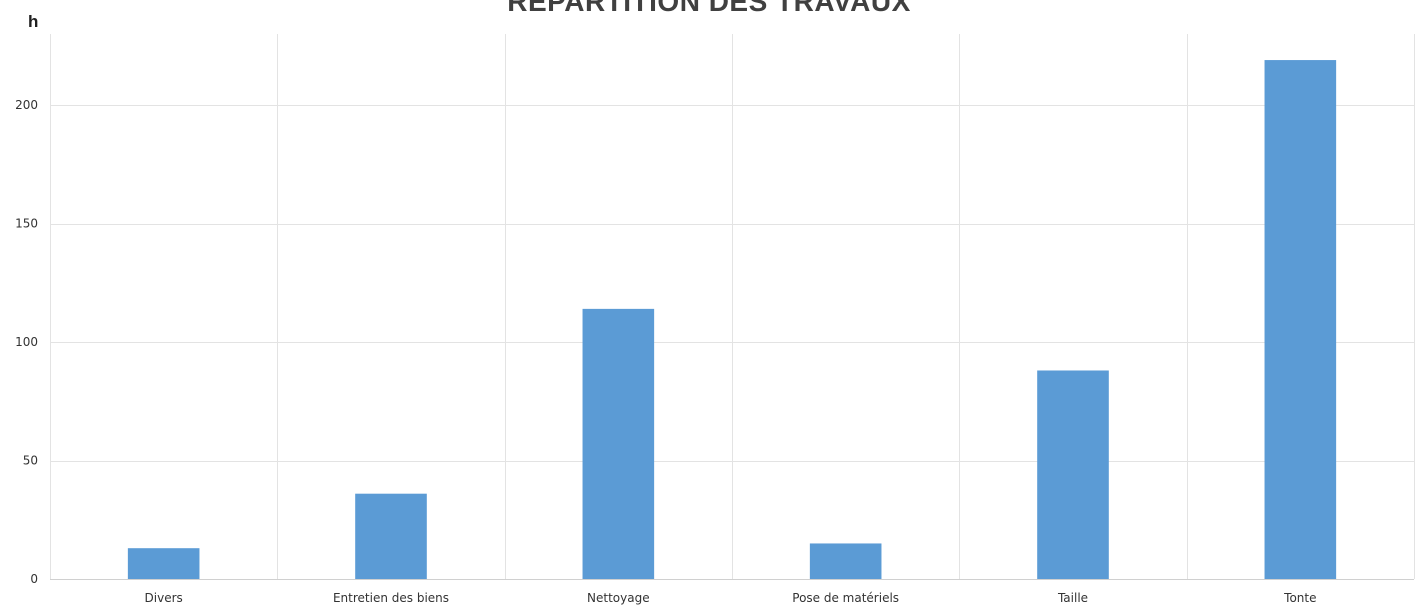 The image size is (1418, 605). What do you see at coordinates (1300, 320) in the screenshot?
I see `bar-tonte` at bounding box center [1300, 320].